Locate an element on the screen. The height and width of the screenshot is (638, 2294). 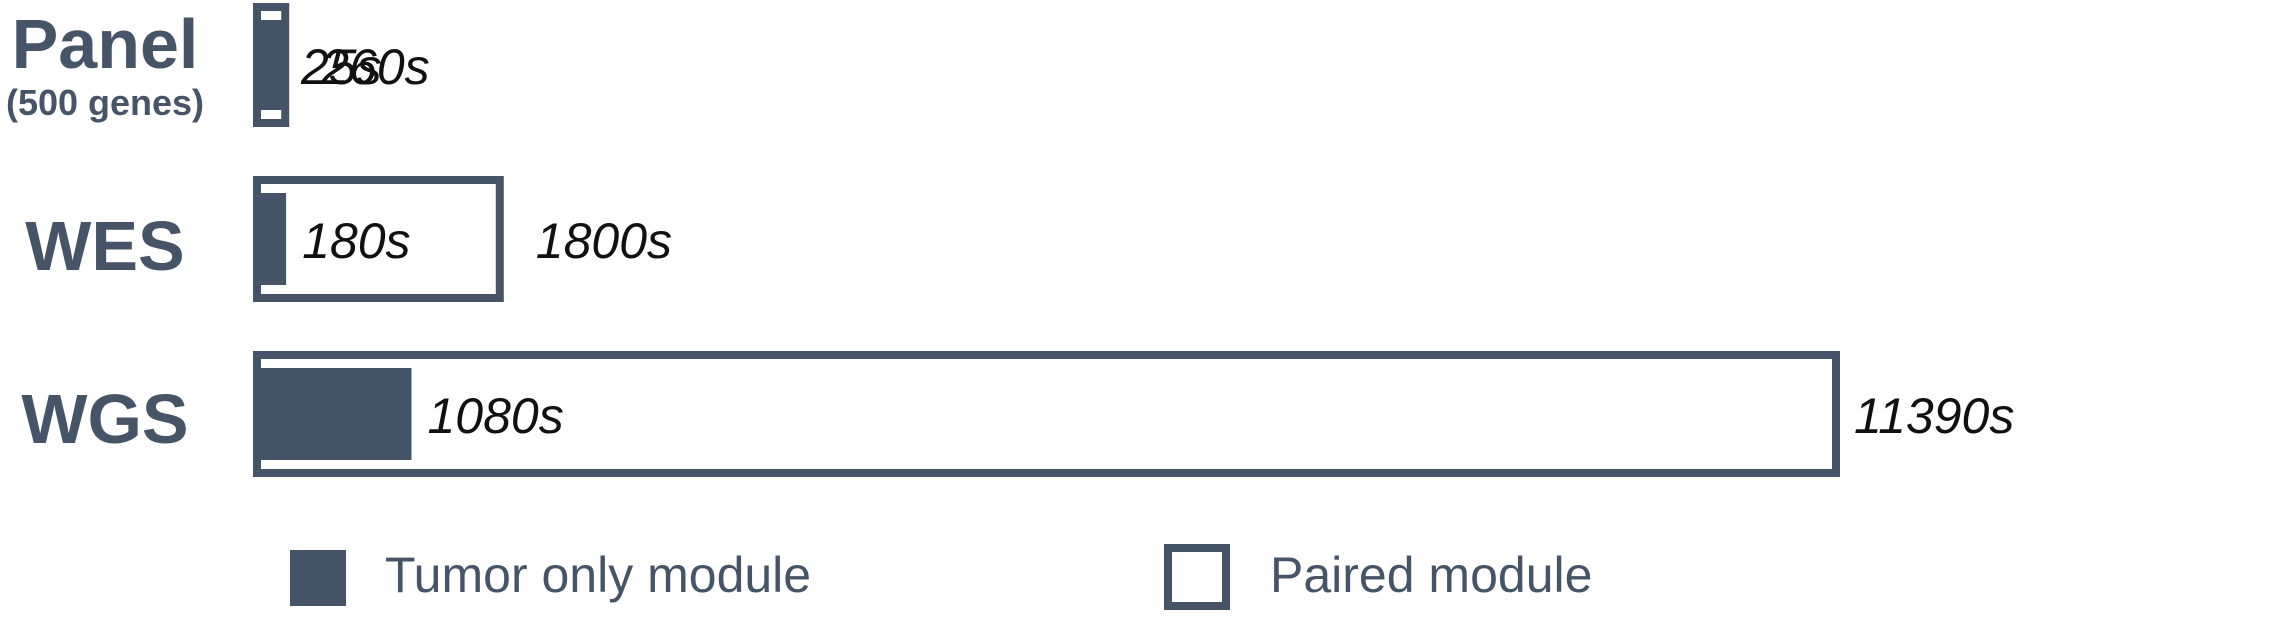
paired-bar-wgs is located at coordinates (1046, 414).